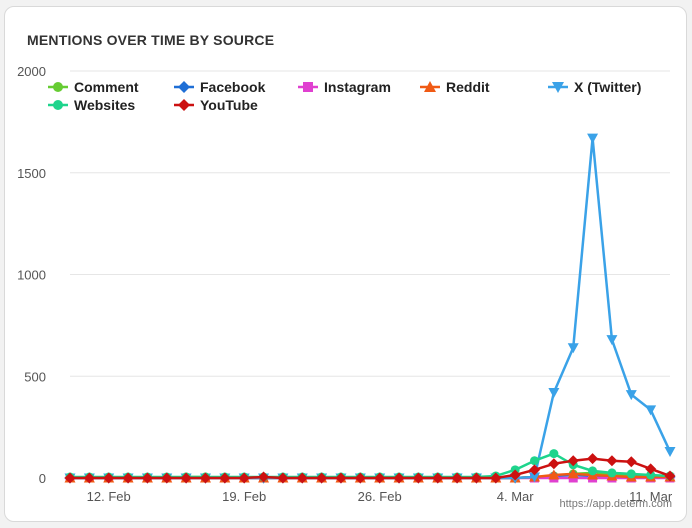 Image resolution: width=692 pixels, height=528 pixels. Describe the element at coordinates (233, 87) in the screenshot. I see `legend-label: Facebook` at that location.